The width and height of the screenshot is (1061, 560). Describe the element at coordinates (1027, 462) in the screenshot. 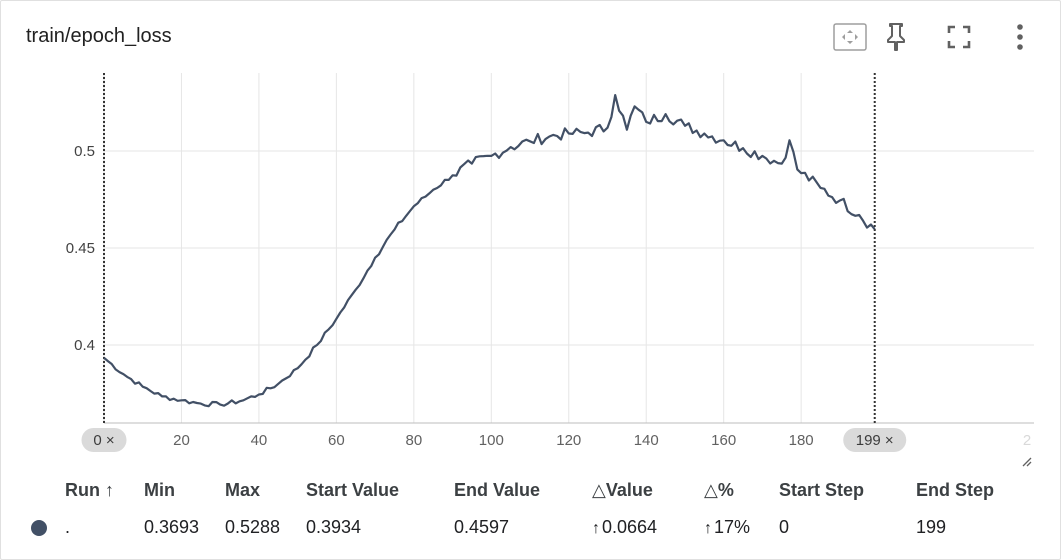

I see `resize-handle-icon` at that location.